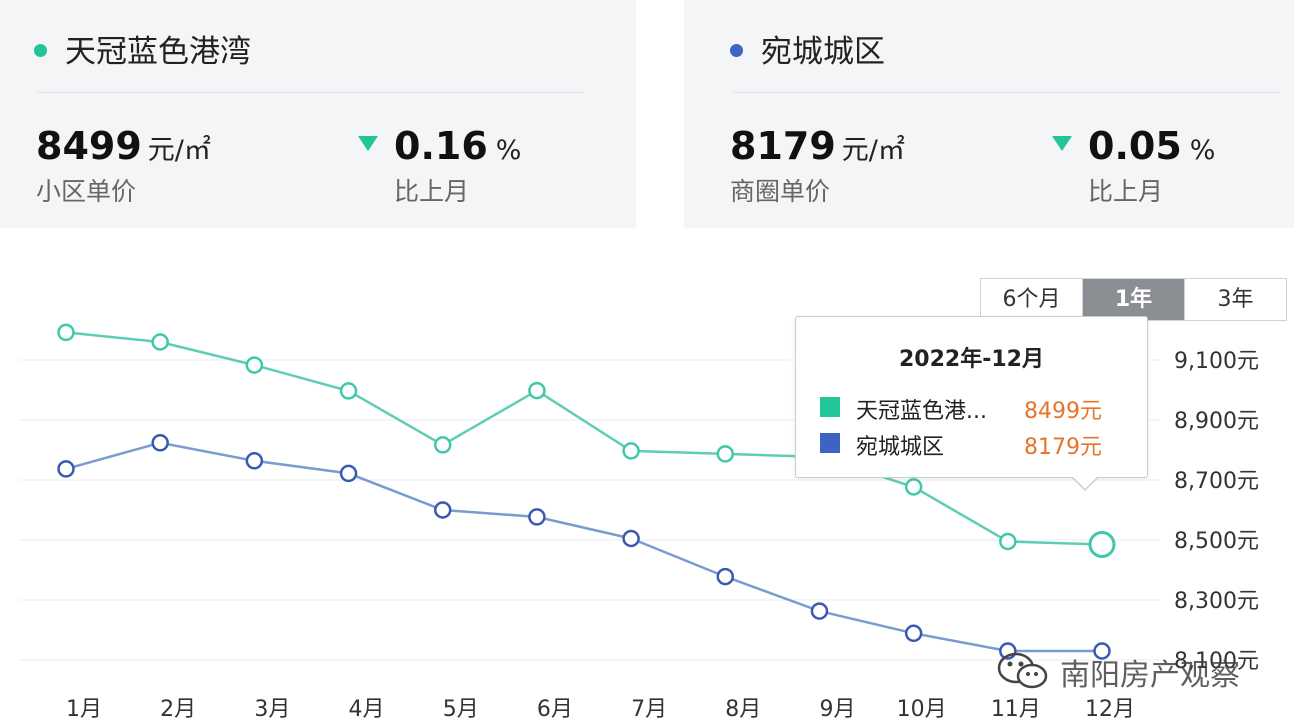 The image size is (1294, 726). Describe the element at coordinates (1216, 661) in the screenshot. I see `y-tick-label: 8,100元` at that location.